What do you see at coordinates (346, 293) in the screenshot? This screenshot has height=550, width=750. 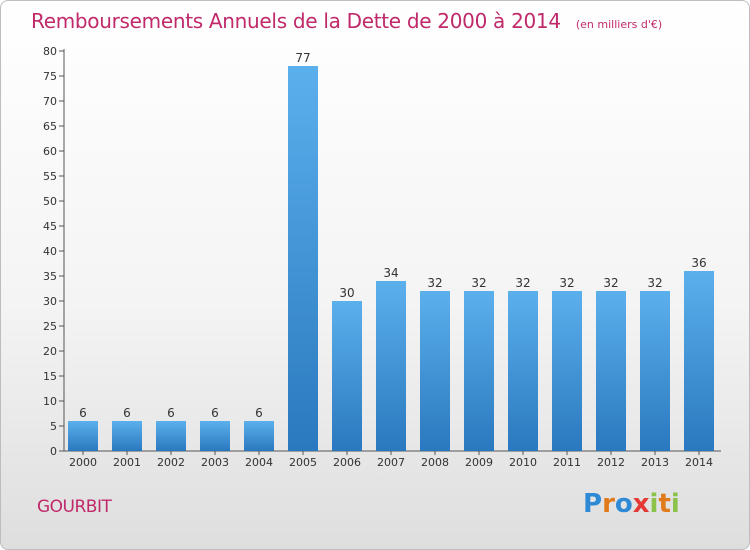 I see `data-label-2006: 30` at bounding box center [346, 293].